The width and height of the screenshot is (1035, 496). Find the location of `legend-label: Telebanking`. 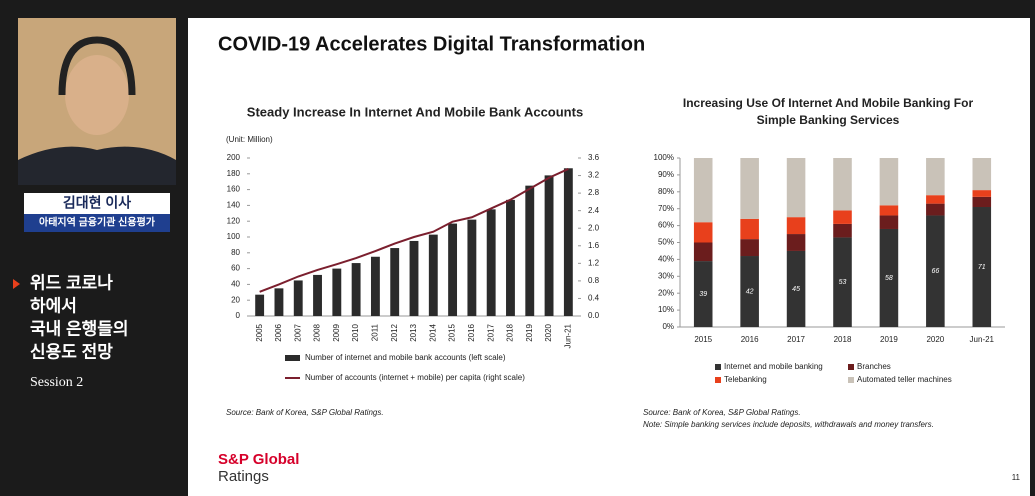

legend-label: Telebanking is located at coordinates (745, 379).